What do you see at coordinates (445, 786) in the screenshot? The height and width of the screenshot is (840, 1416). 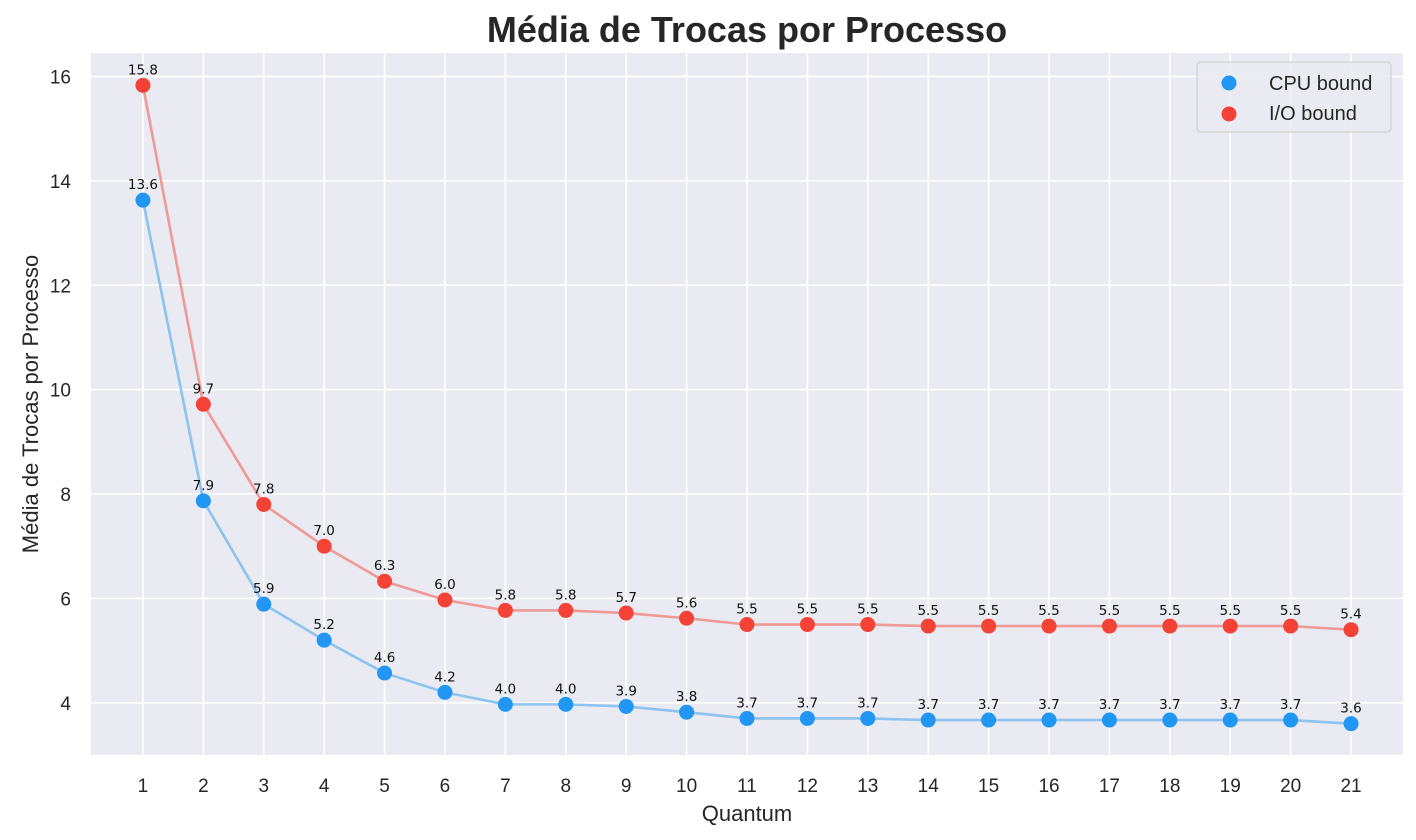 I see `x-tick-label: 6` at bounding box center [445, 786].